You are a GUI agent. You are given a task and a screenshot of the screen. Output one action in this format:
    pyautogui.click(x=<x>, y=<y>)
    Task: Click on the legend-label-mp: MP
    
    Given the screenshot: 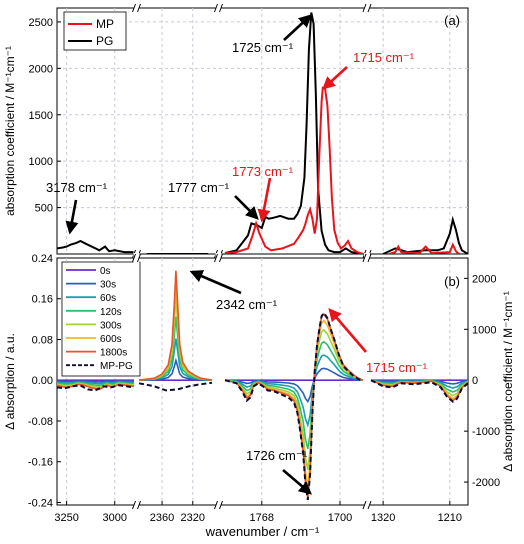 What is the action you would take?
    pyautogui.click(x=105, y=24)
    